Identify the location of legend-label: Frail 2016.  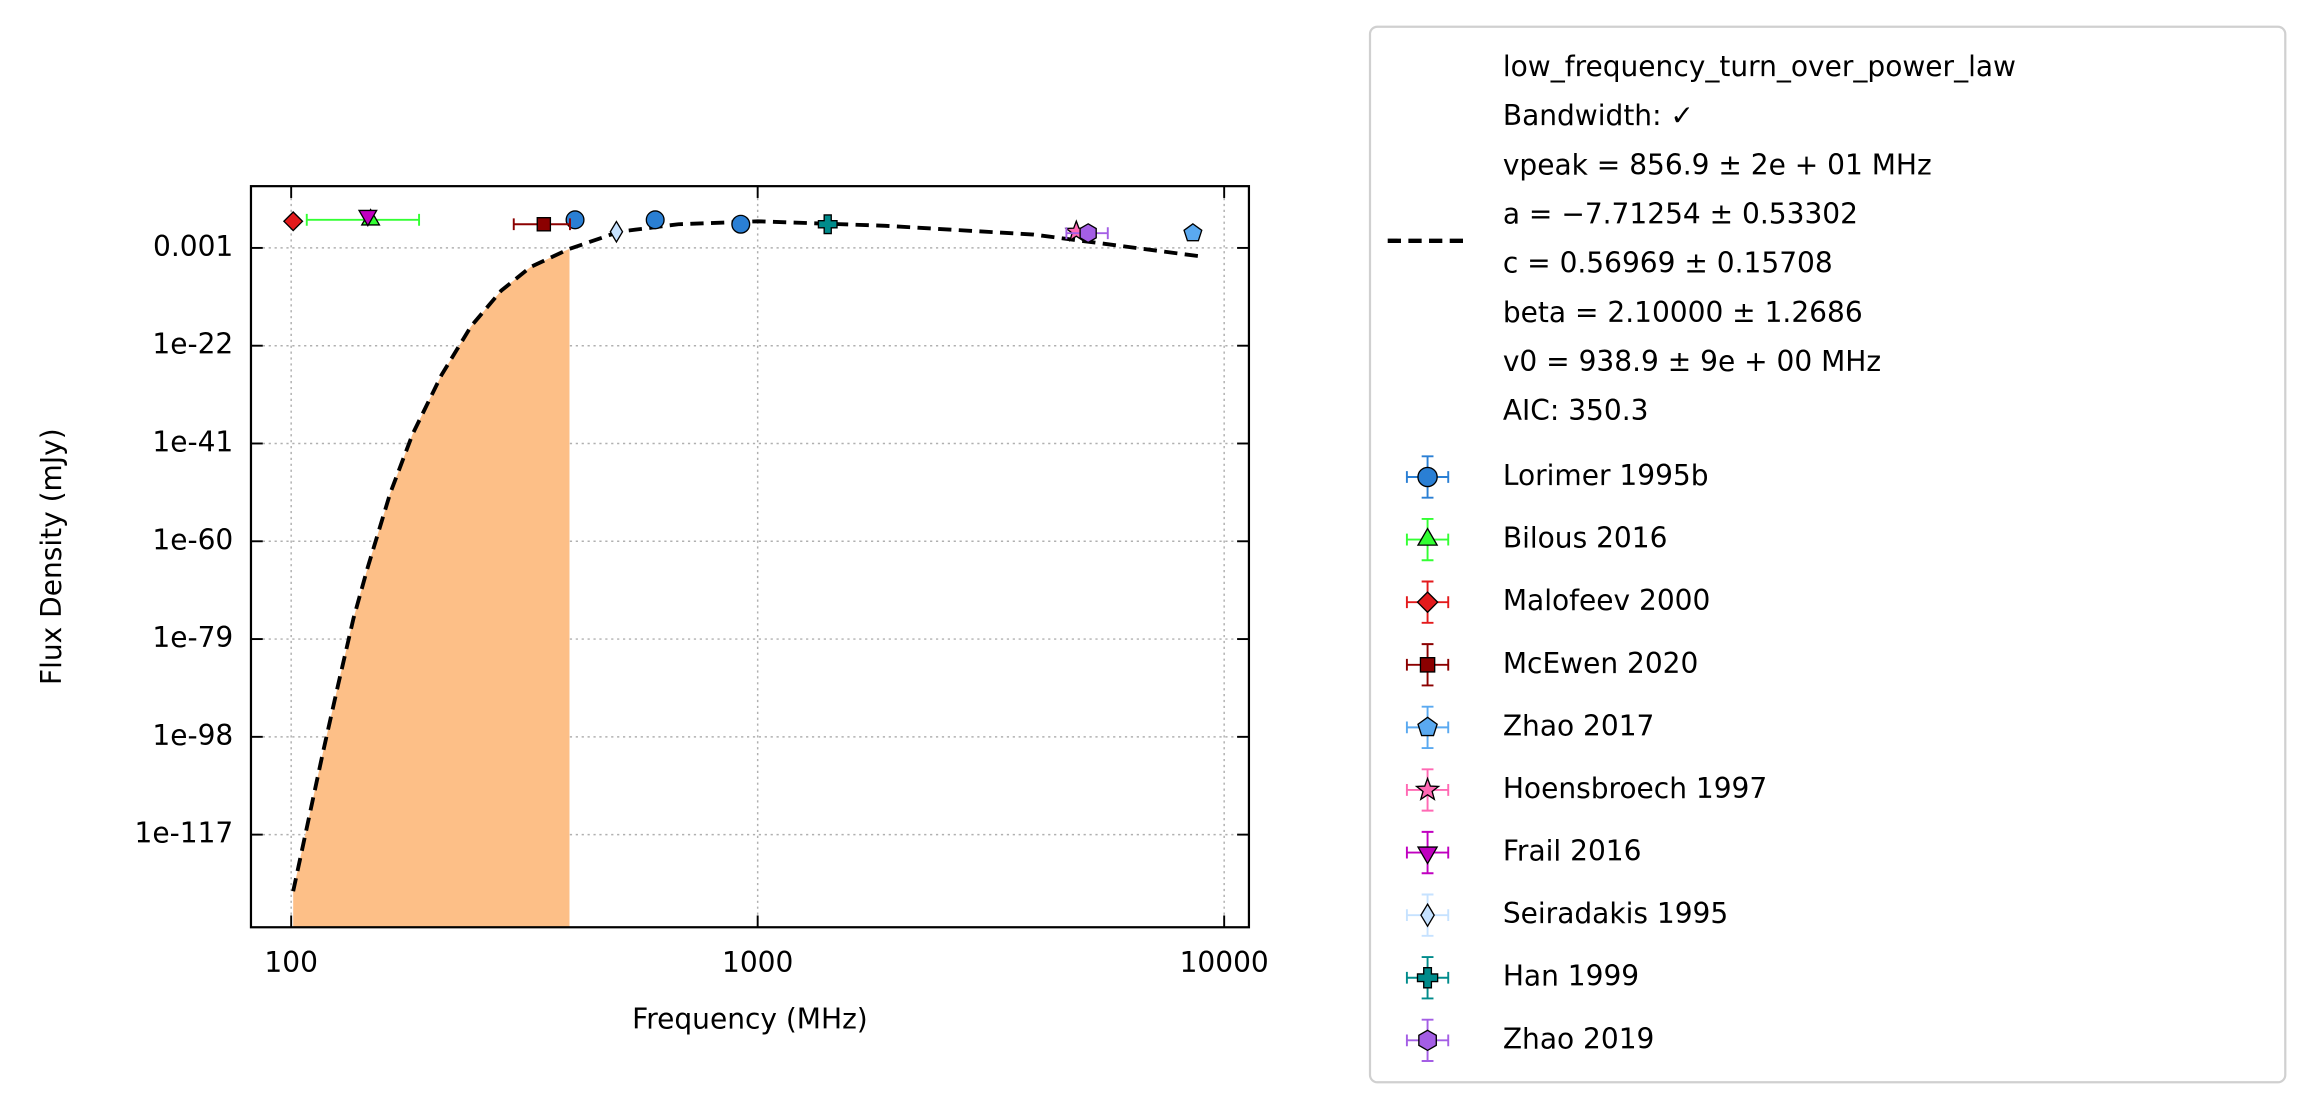
(1572, 851).